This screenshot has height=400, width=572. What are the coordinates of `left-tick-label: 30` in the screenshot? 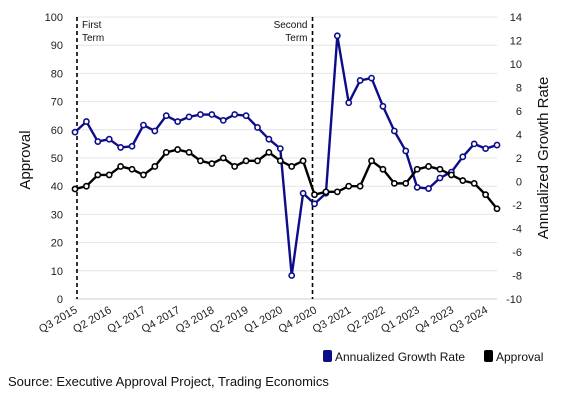 It's located at (57, 215).